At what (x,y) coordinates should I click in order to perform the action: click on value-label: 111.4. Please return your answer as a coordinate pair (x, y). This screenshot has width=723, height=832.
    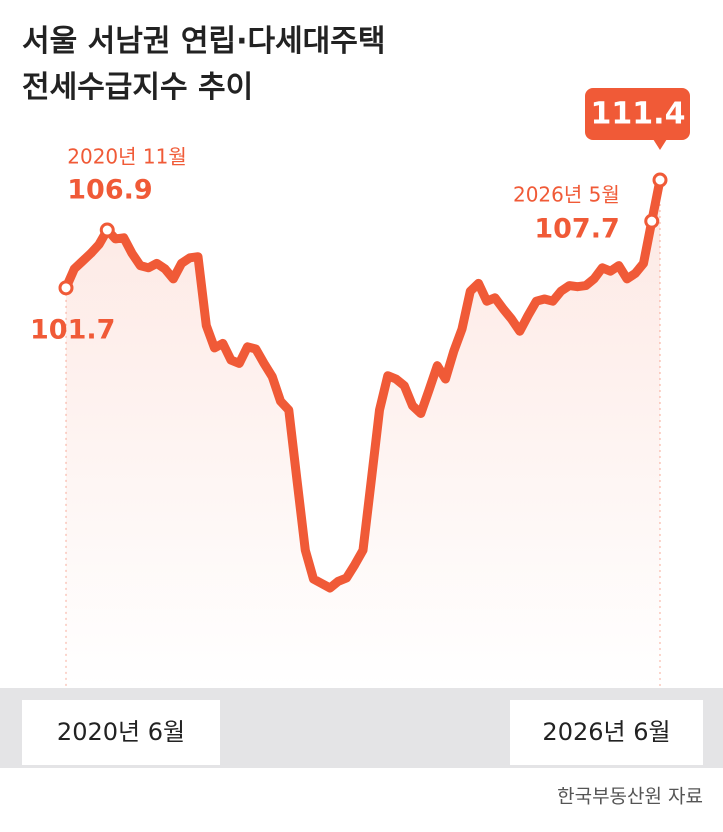
    Looking at the image, I should click on (638, 114).